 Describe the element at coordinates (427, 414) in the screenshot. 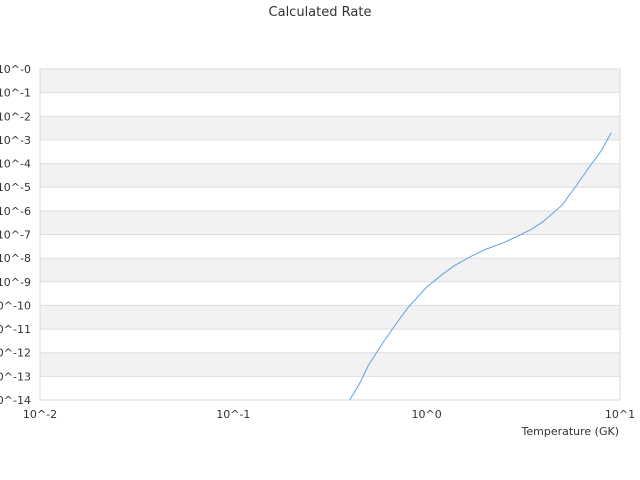

I see `x-tick-label: 10^0` at that location.